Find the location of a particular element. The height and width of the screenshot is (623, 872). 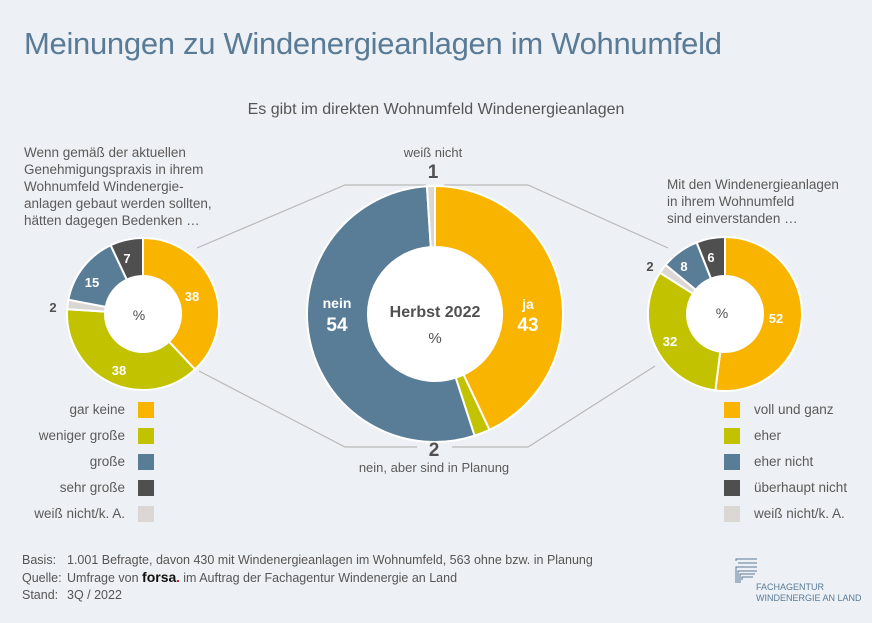

donut-left is located at coordinates (143, 313).